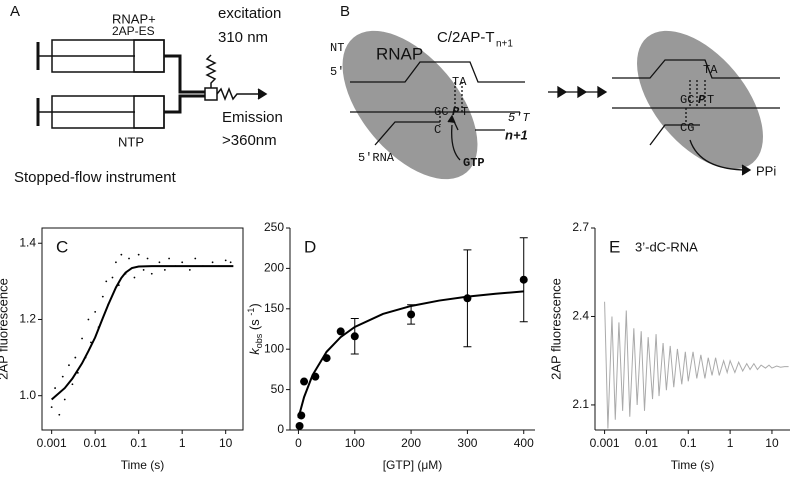 The image size is (800, 485). Describe the element at coordinates (411, 443) in the screenshot. I see `x-tick-label: 200` at that location.